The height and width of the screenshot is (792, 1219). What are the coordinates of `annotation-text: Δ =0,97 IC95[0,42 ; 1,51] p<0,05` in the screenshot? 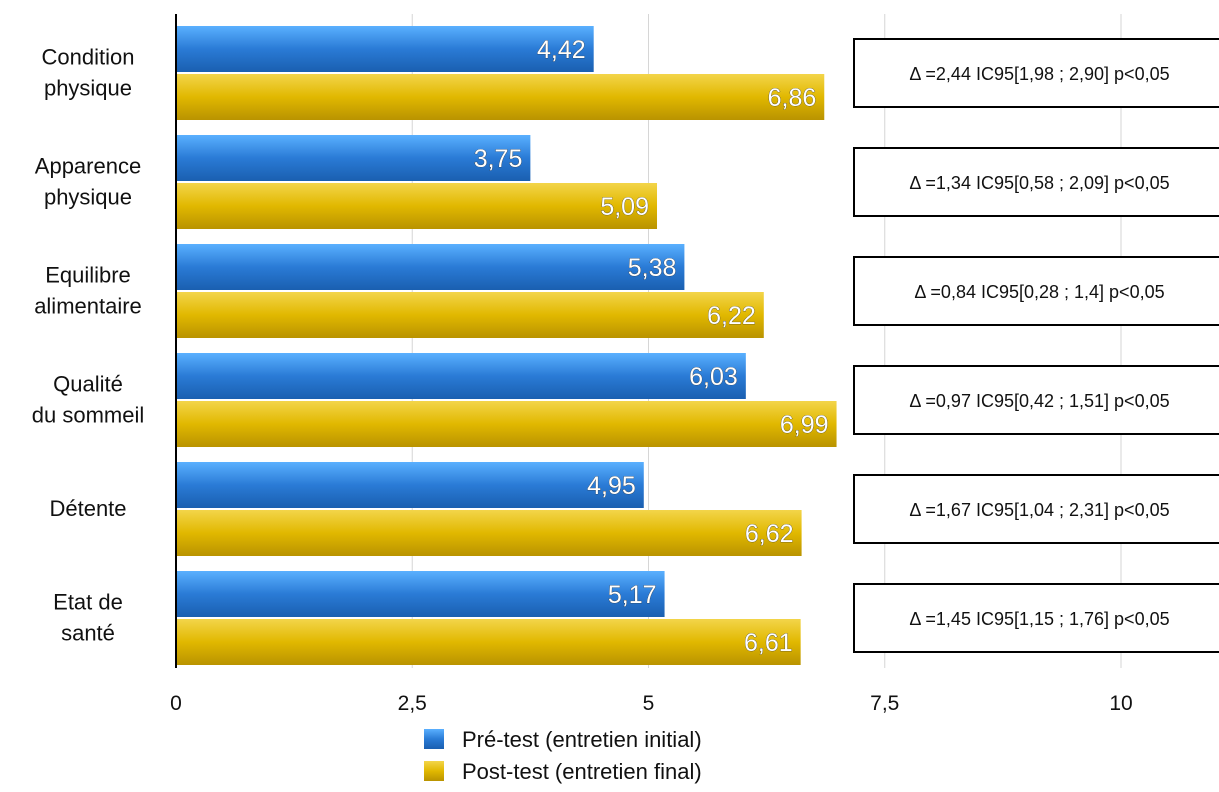 It's located at (1039, 401).